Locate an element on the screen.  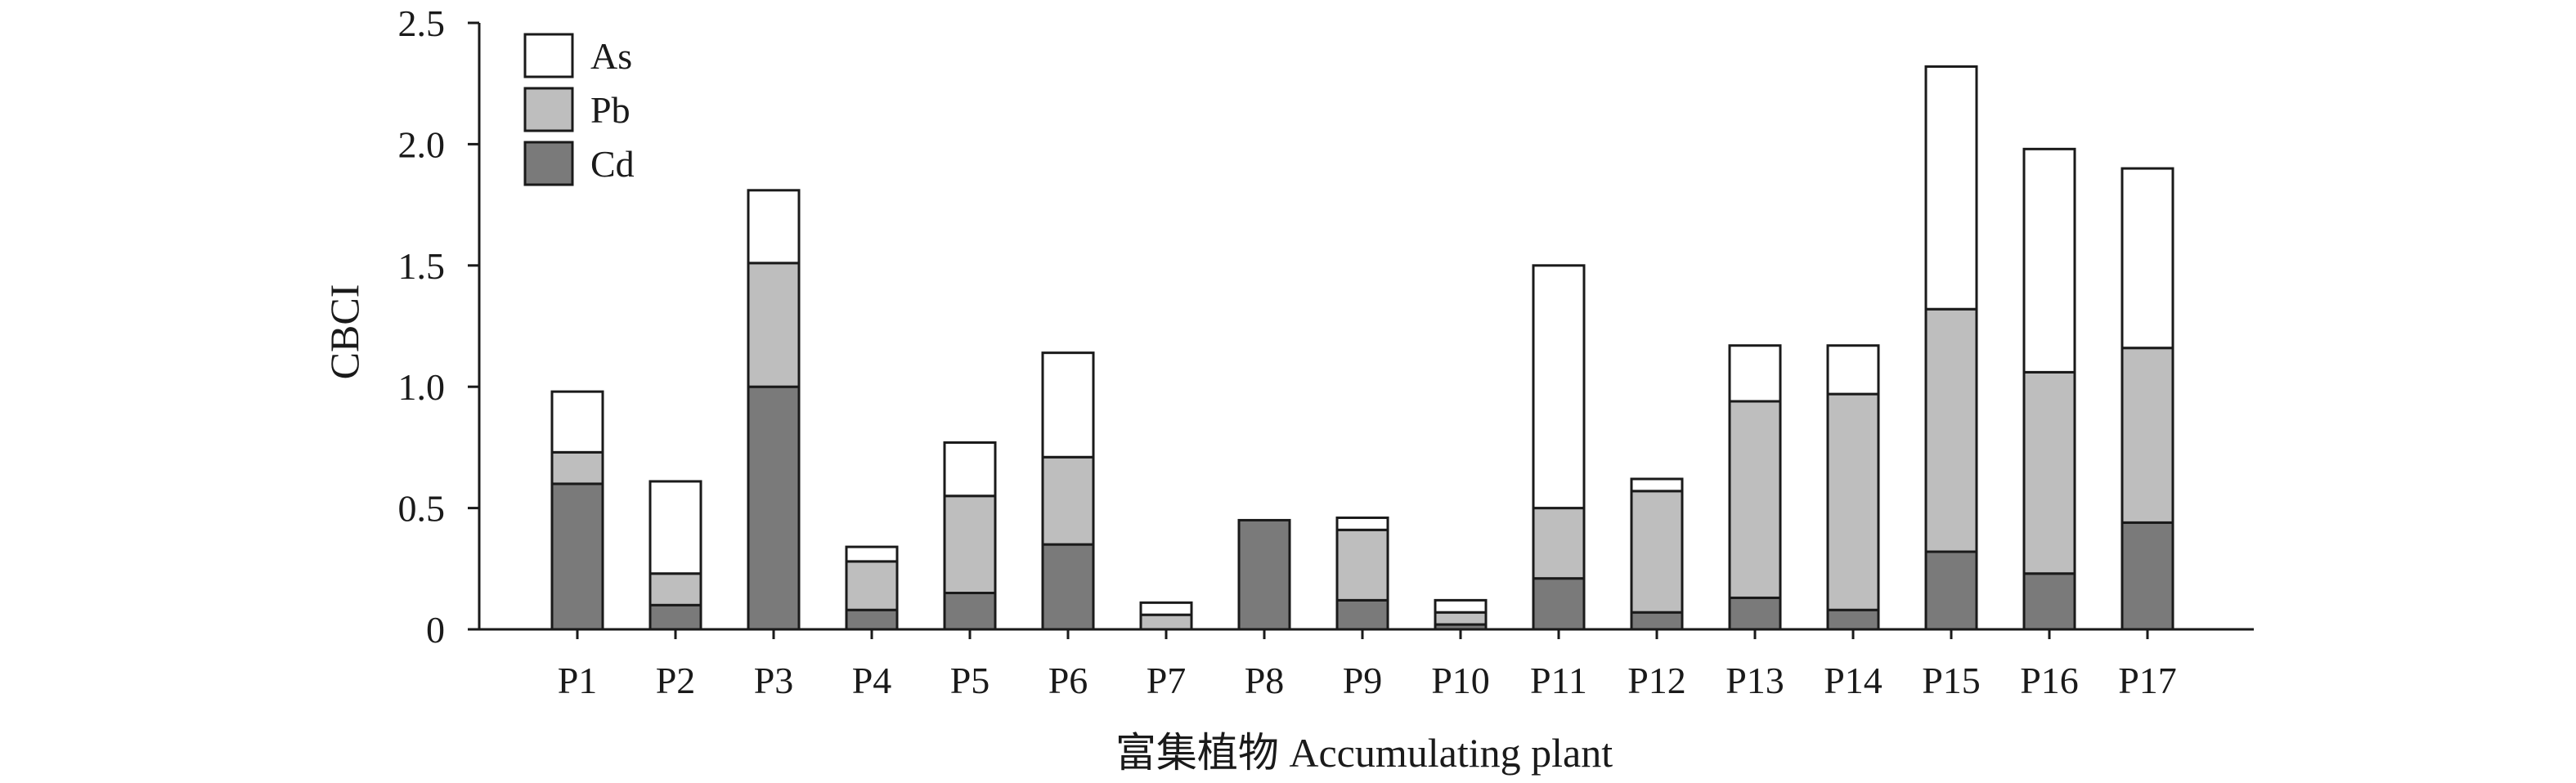
bar-P4-cd is located at coordinates (872, 619).